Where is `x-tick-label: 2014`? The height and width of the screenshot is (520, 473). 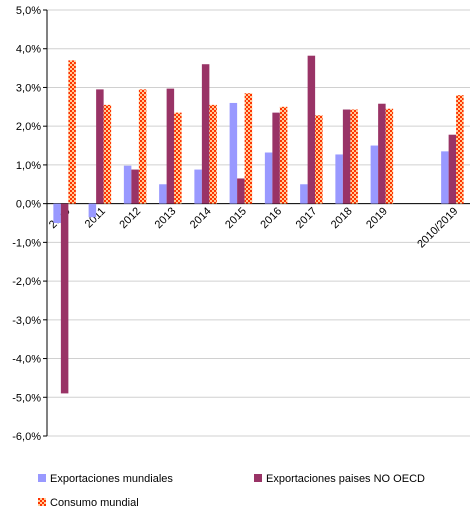 x-tick-label: 2014 is located at coordinates (201, 218).